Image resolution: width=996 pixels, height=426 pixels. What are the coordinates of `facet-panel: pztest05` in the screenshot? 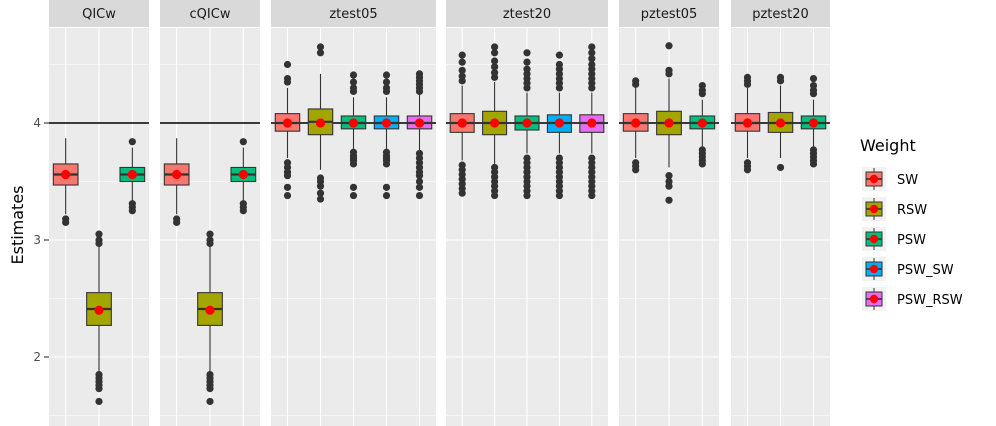 It's located at (669, 213).